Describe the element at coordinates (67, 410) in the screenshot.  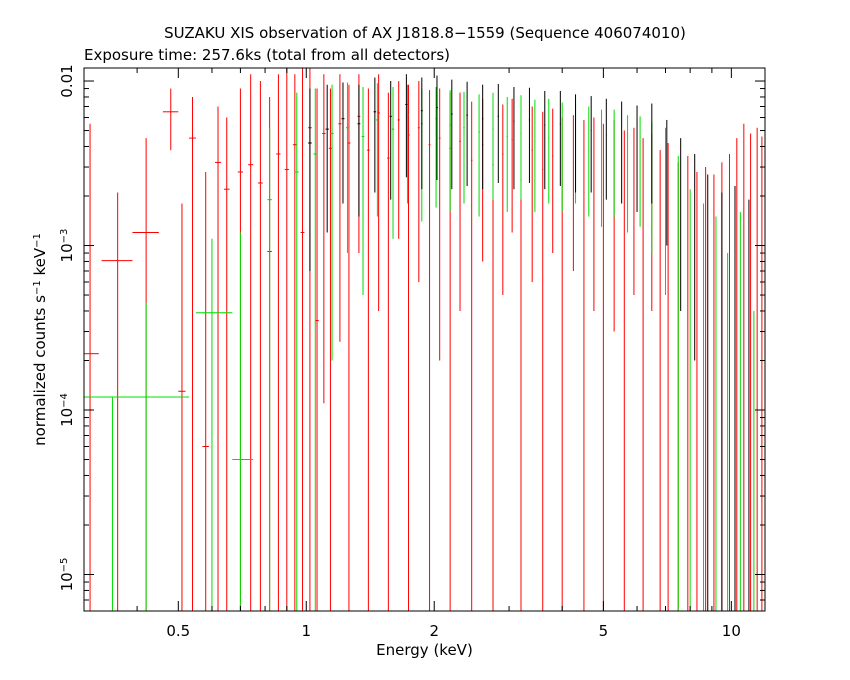
I see `y-tick-label: 10−4` at that location.